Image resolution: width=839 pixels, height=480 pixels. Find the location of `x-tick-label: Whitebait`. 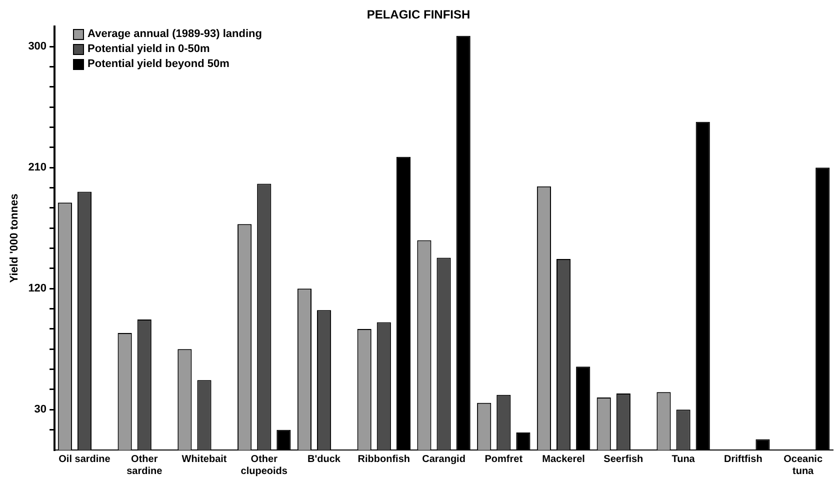

x-tick-label: Whitebait is located at coordinates (205, 459).